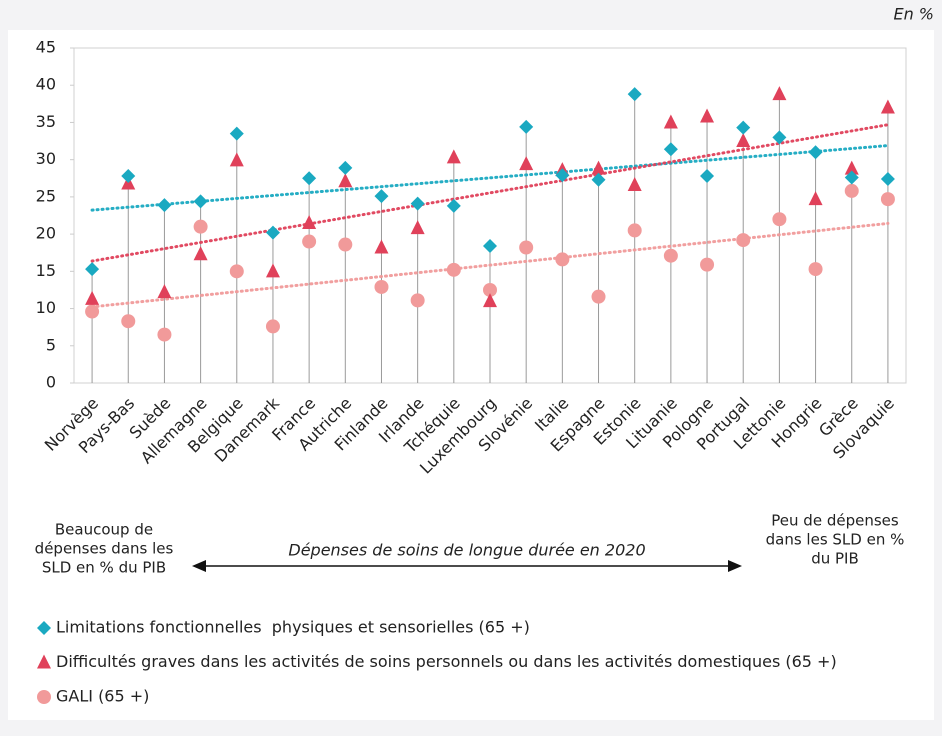 The height and width of the screenshot is (736, 942). Describe the element at coordinates (735, 566) in the screenshot. I see `arrow-head-right` at that location.